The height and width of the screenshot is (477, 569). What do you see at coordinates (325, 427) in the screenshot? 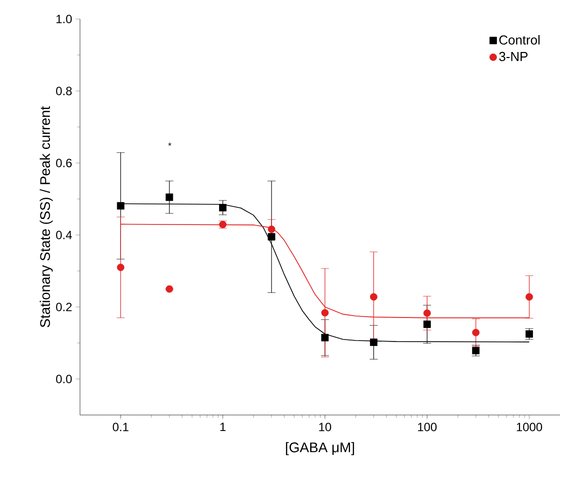
I see `x-tick-label: 10` at bounding box center [325, 427].